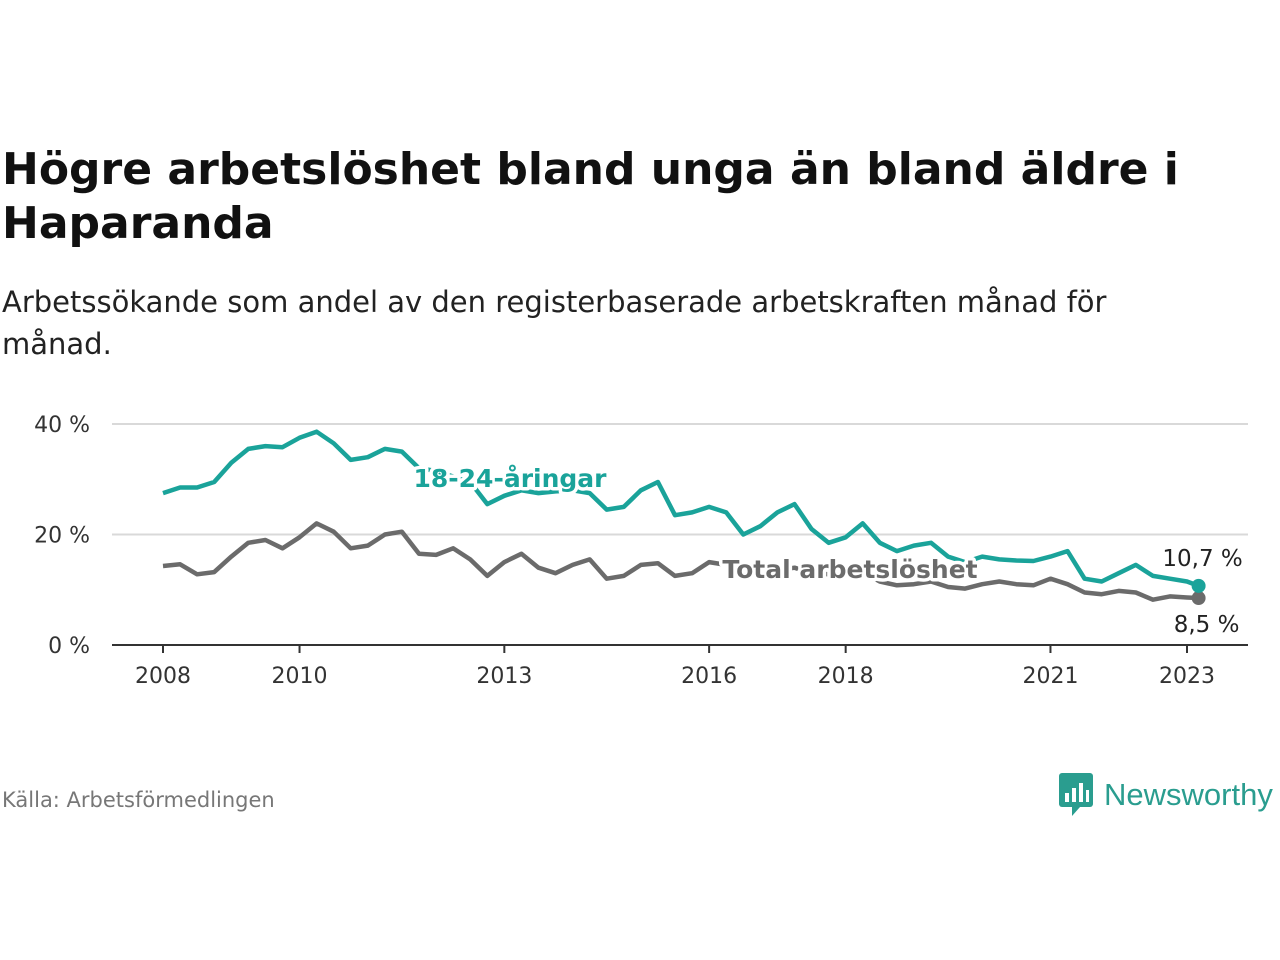  I want to click on brand-name: Newsworthy, so click(1188, 794).